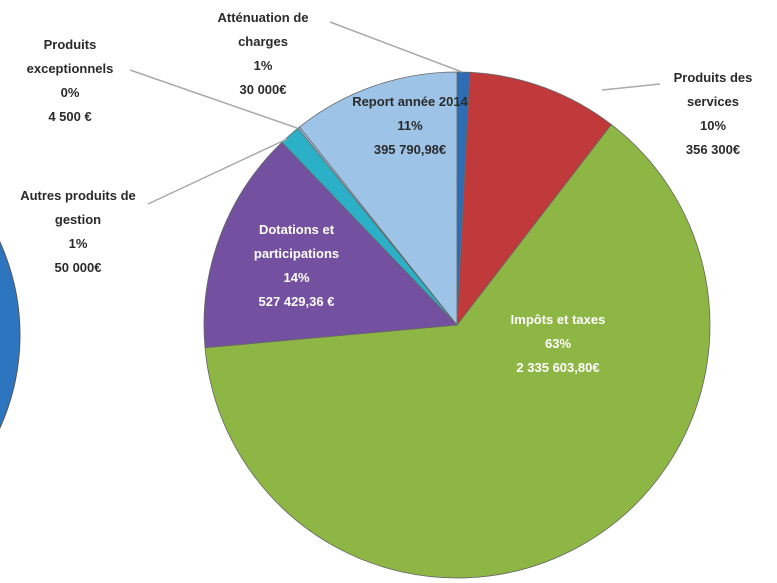 The height and width of the screenshot is (583, 777). What do you see at coordinates (263, 89) in the screenshot?
I see `slice-amount: 30 000€` at bounding box center [263, 89].